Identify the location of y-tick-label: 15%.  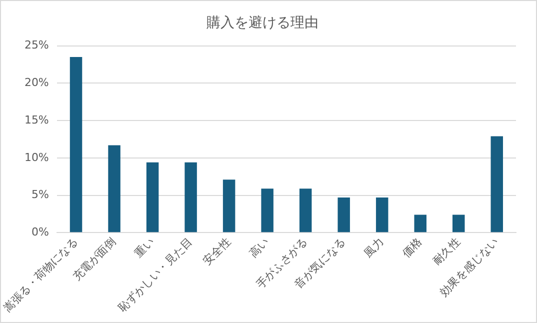
(36, 119).